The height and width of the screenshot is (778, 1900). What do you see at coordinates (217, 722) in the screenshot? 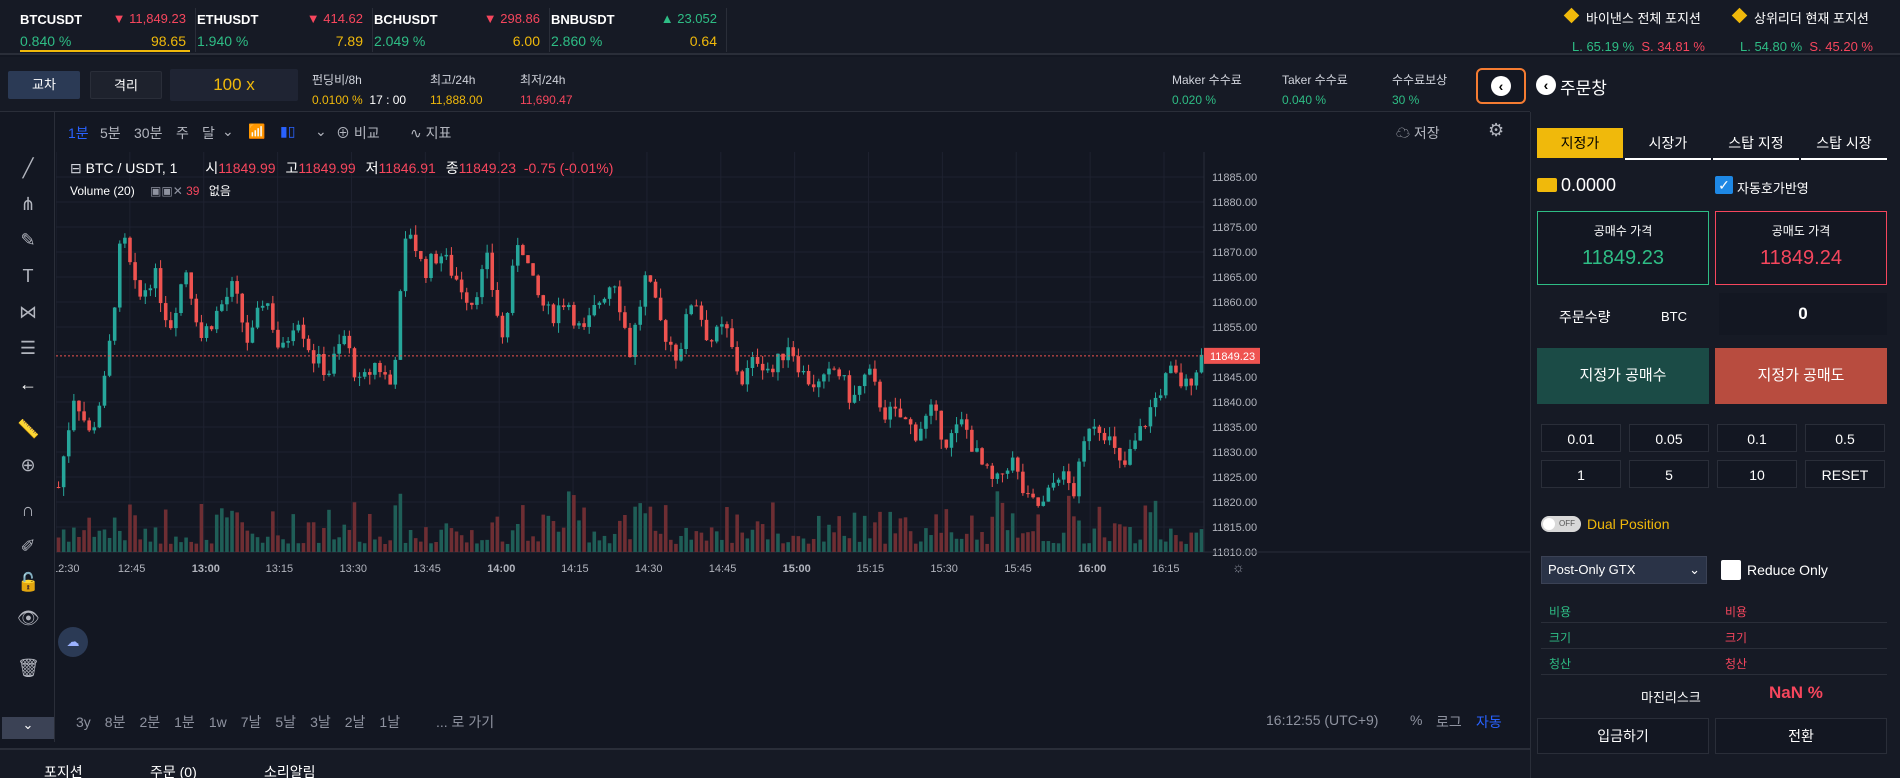
I see `range-4: 1w` at bounding box center [217, 722].